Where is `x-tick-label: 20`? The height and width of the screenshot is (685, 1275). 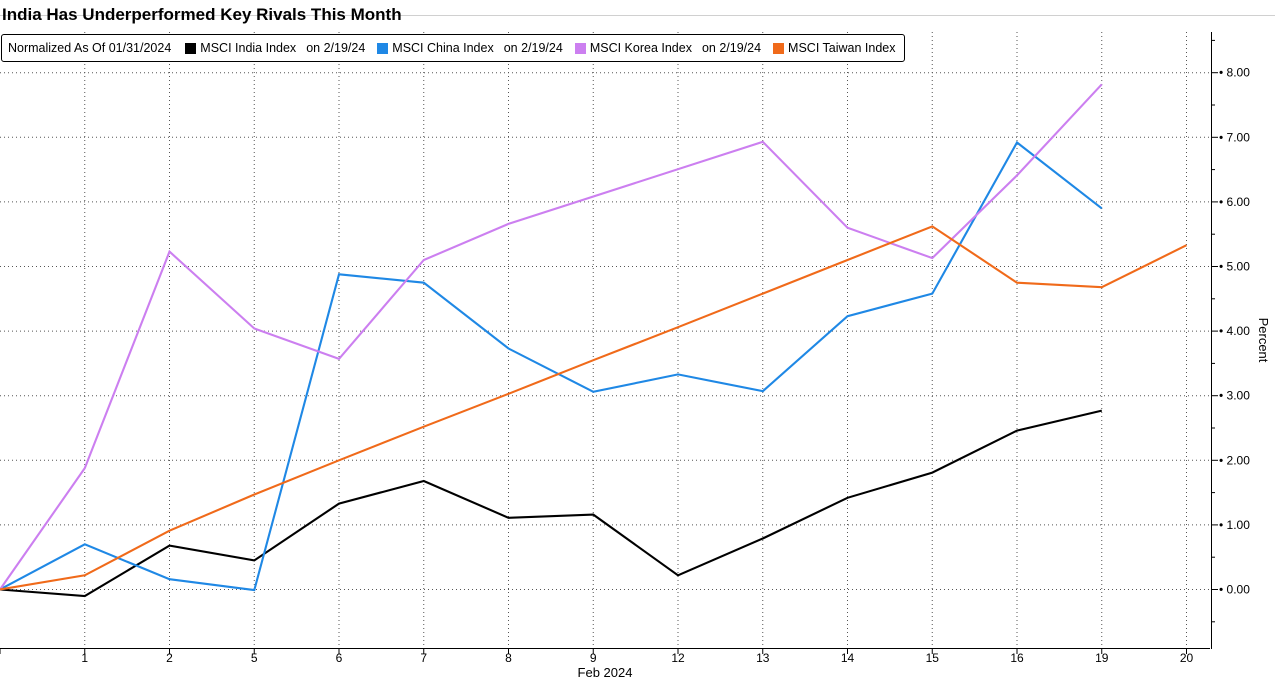
x-tick-label: 20 is located at coordinates (1187, 658).